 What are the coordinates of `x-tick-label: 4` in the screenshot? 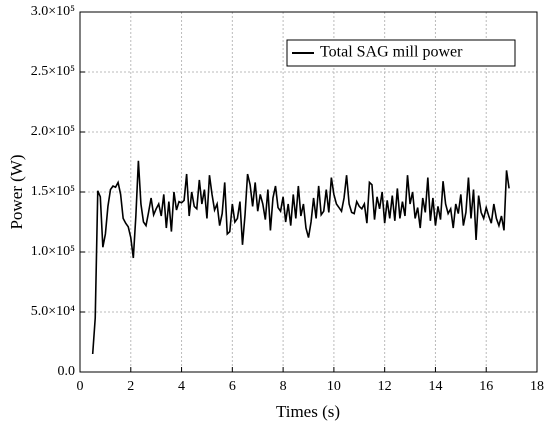 It's located at (181, 386).